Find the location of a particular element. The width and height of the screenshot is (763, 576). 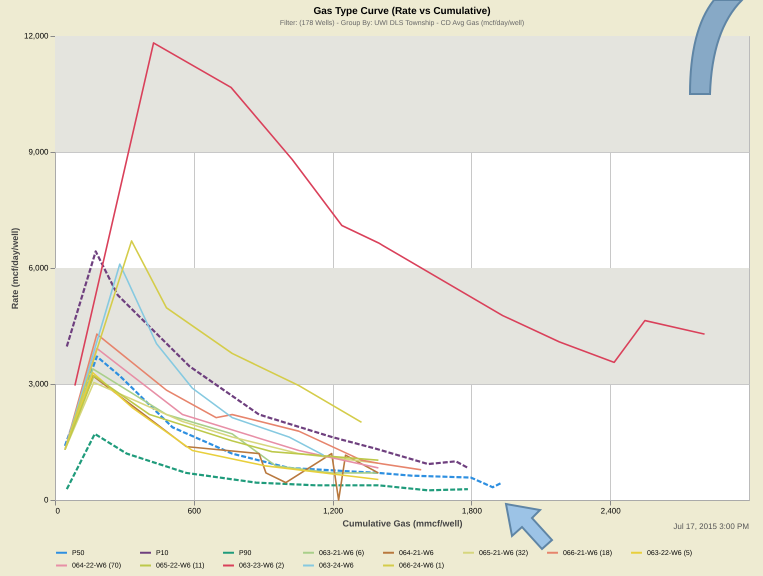

x-tick-label: 2,400 is located at coordinates (611, 511).